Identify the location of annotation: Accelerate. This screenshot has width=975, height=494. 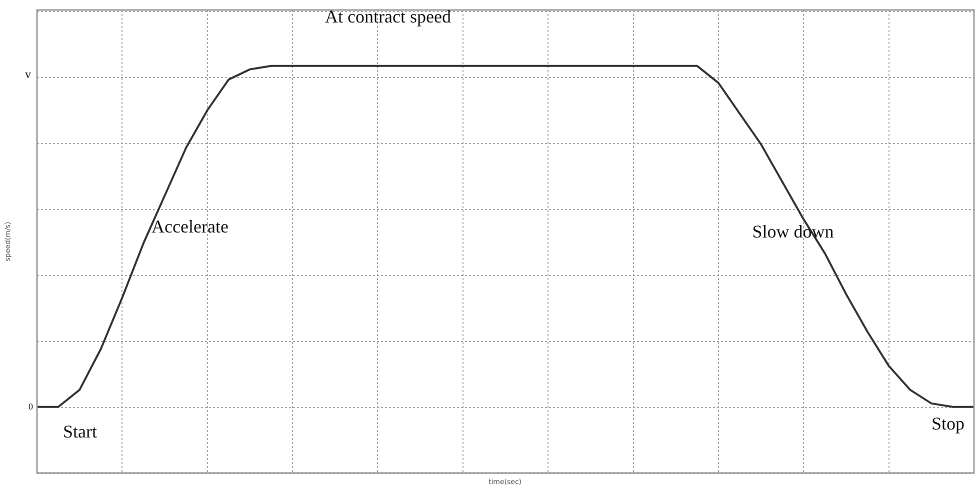
(190, 226).